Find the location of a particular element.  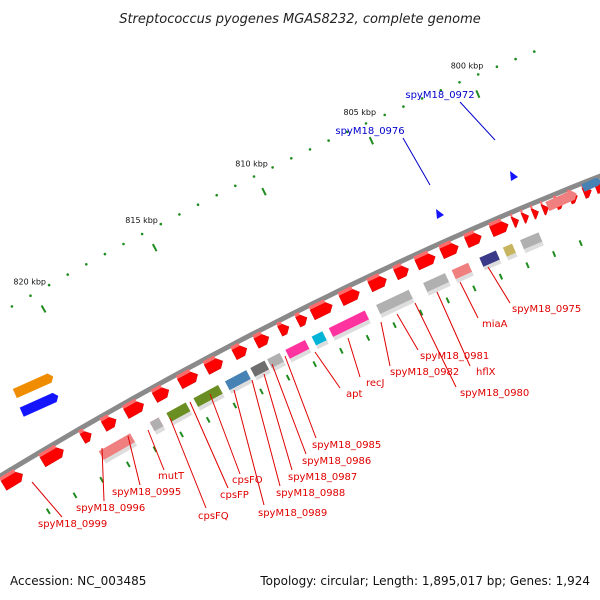

gene-label: spyM18_0988 is located at coordinates (310, 493).